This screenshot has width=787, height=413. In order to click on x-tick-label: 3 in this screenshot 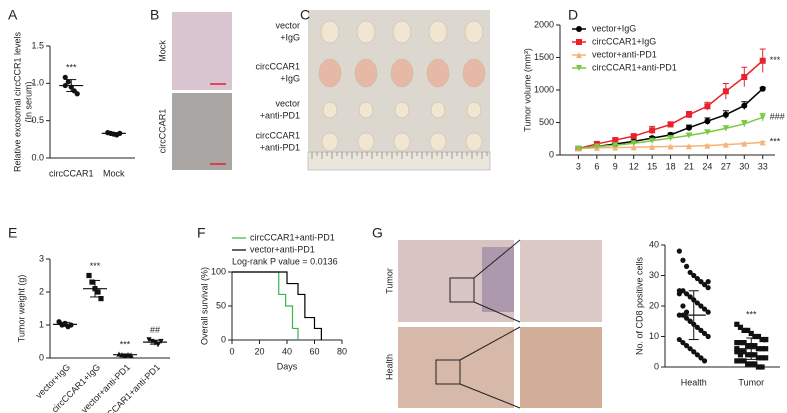, I will do `click(578, 166)`.